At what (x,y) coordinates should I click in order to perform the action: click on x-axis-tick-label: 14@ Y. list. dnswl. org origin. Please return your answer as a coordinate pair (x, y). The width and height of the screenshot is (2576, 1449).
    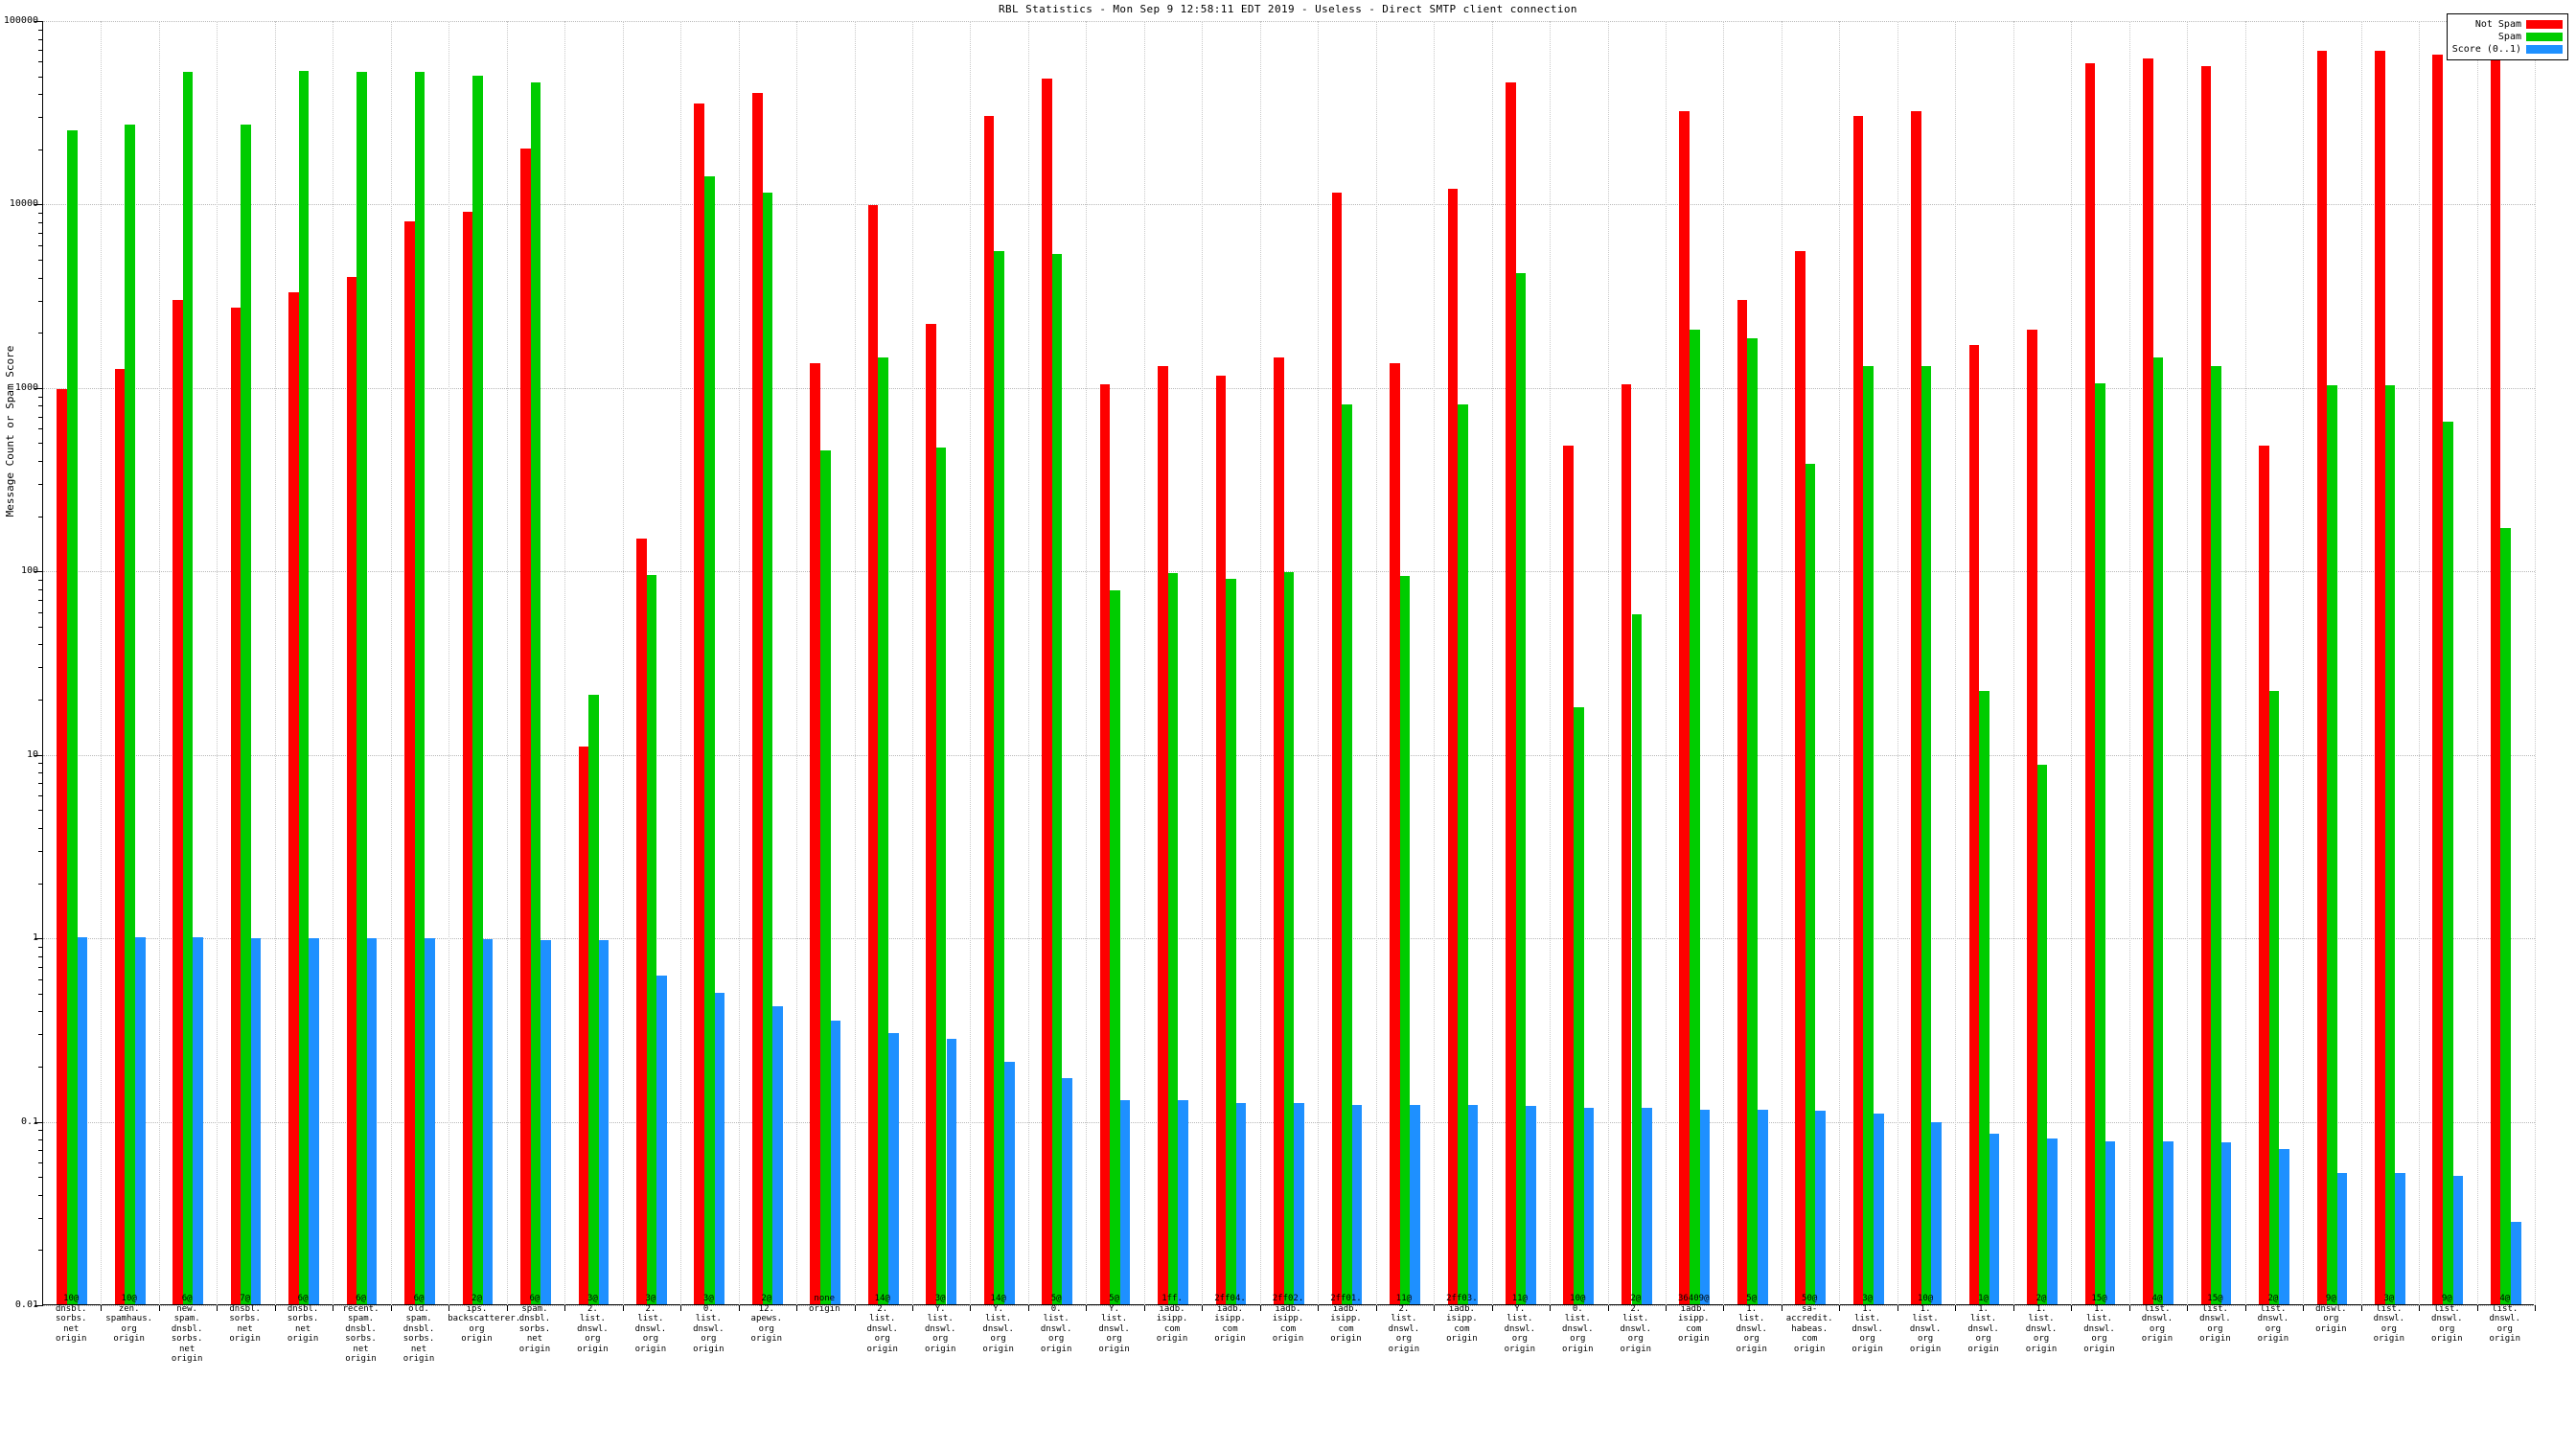
    Looking at the image, I should click on (998, 1324).